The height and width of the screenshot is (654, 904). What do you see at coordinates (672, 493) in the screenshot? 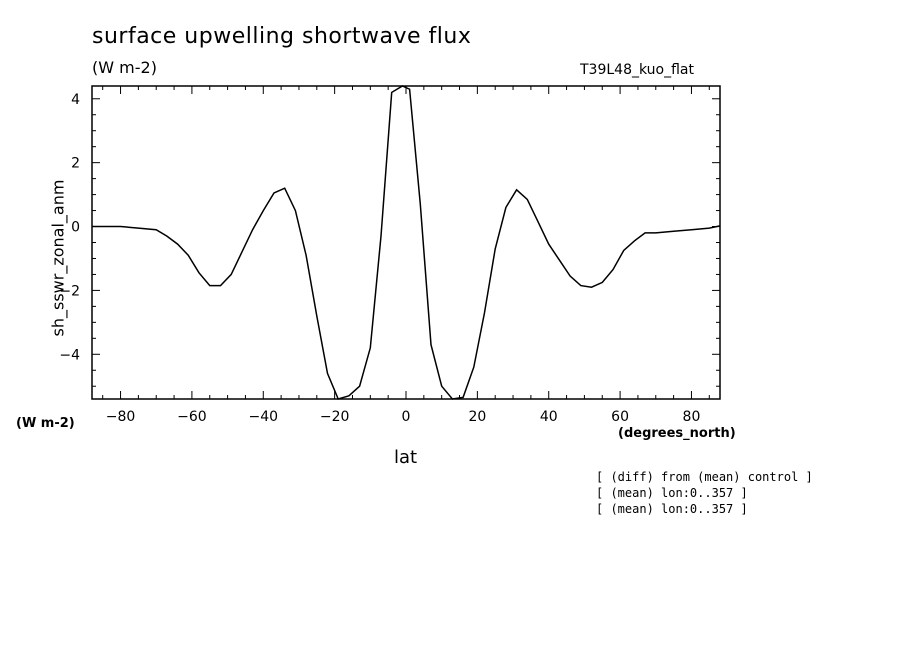
I see `note-line-2: [ (mean) lon:0..357 ]` at bounding box center [672, 493].